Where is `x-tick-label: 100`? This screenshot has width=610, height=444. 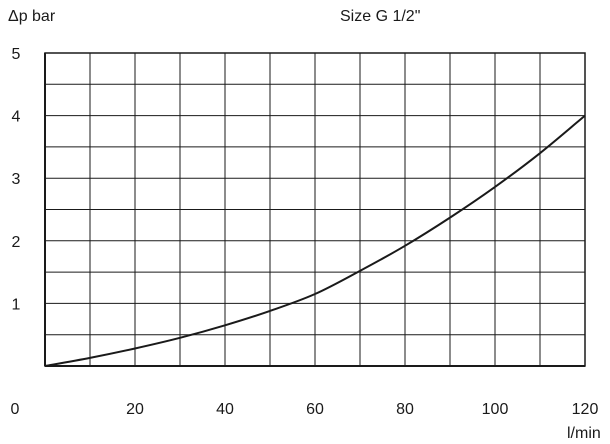 x-tick-label: 100 is located at coordinates (495, 409).